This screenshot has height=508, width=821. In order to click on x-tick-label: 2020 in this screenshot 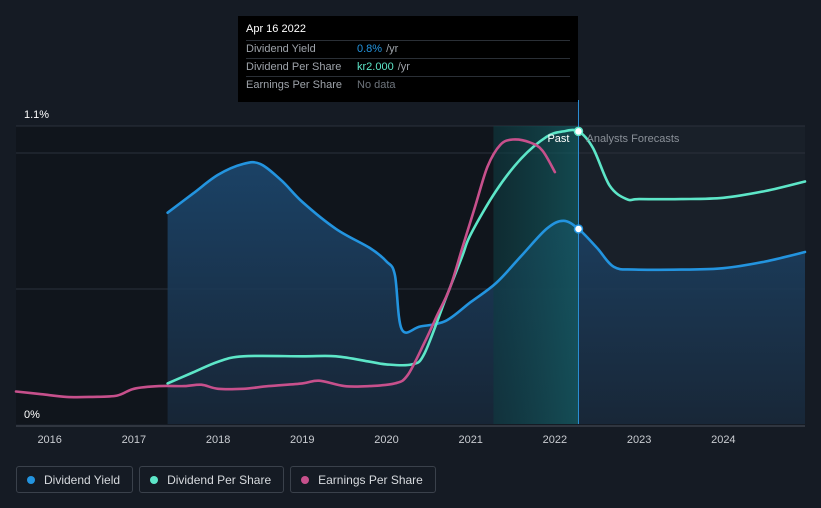, I will do `click(386, 440)`.